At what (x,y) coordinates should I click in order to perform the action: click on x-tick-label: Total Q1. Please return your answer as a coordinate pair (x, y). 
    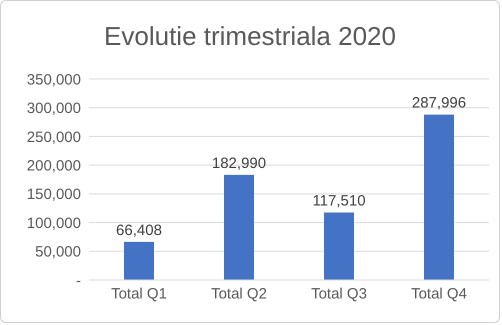
    Looking at the image, I should click on (139, 294).